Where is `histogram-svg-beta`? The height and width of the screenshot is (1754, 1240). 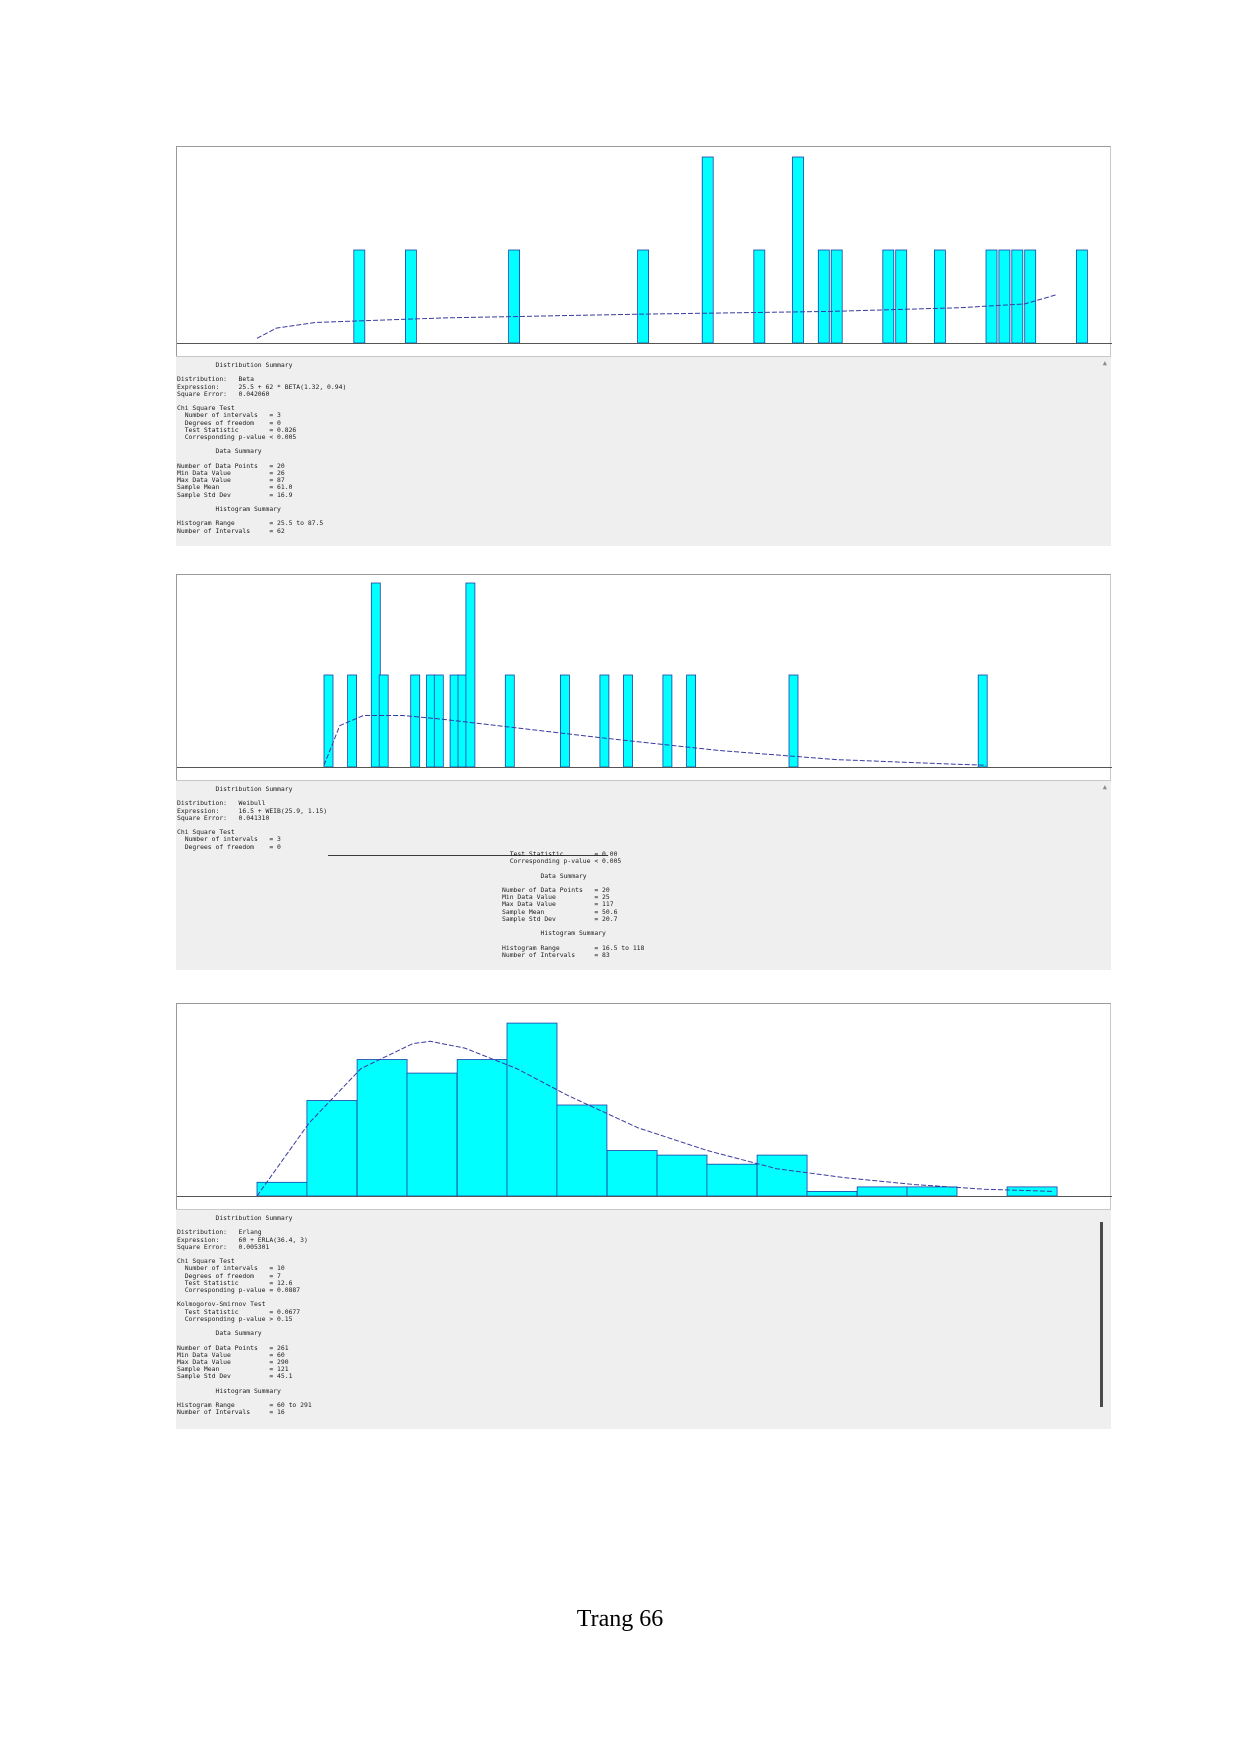 histogram-svg-beta is located at coordinates (644, 250).